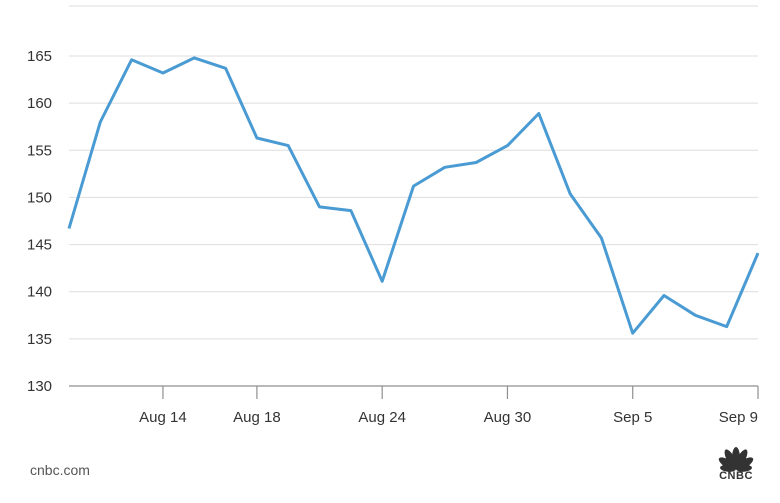  Describe the element at coordinates (39, 339) in the screenshot. I see `y-tick-label-135: 135` at that location.